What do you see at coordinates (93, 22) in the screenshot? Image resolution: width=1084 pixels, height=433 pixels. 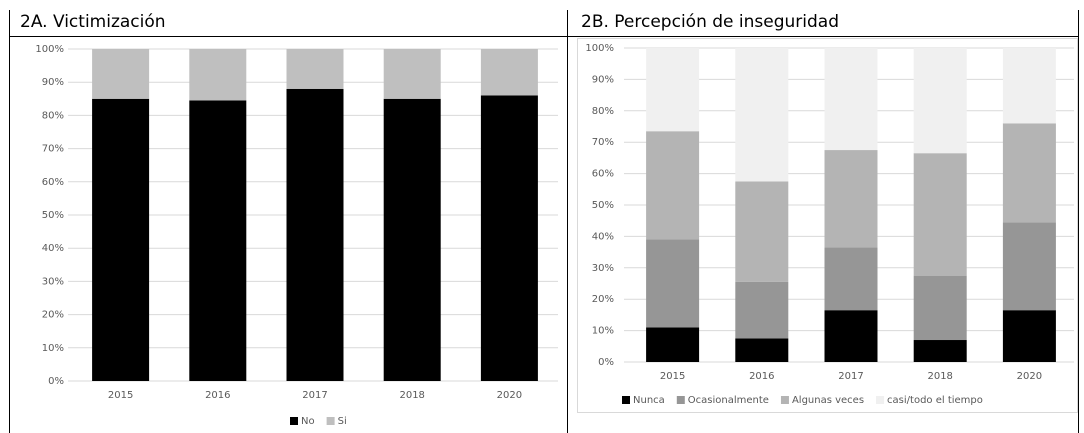 I see `panel-title: 2A. Victimización` at bounding box center [93, 22].